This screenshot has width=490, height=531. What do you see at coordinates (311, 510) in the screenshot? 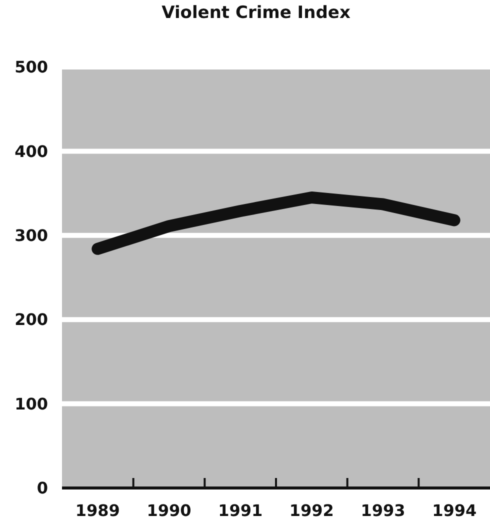
I see `x-tick-label: 1992` at bounding box center [311, 510].